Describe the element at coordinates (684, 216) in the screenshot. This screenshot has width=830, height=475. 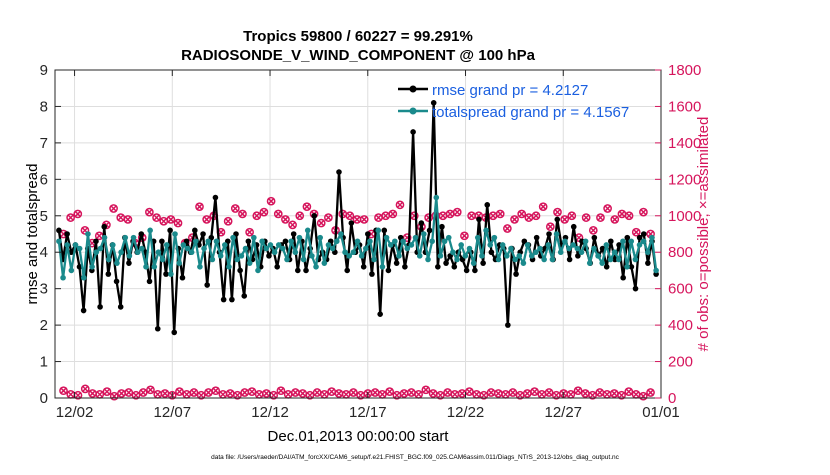
I see `y-right-tick-label: 1000` at that location.